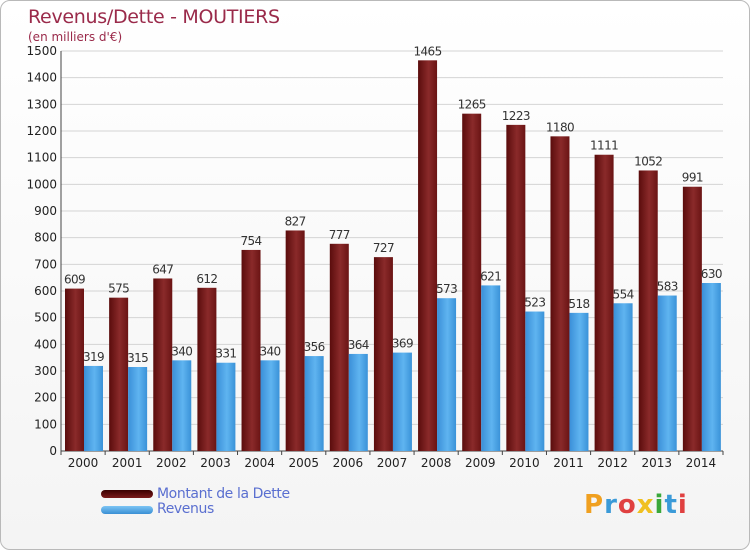  I want to click on chart-title: Revenus/Dette - MOUTIERS, so click(154, 17).